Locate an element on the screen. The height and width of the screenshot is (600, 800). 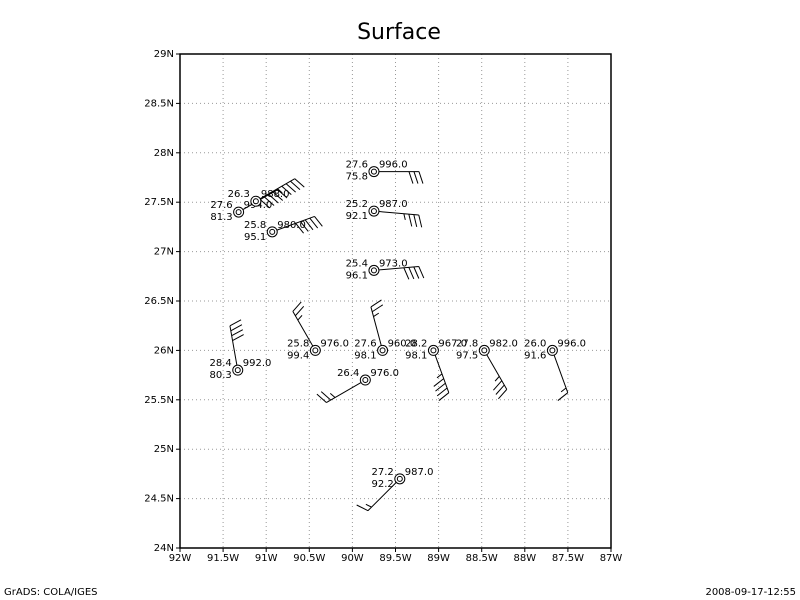
temperature-label: 26.0 is located at coordinates (535, 343).